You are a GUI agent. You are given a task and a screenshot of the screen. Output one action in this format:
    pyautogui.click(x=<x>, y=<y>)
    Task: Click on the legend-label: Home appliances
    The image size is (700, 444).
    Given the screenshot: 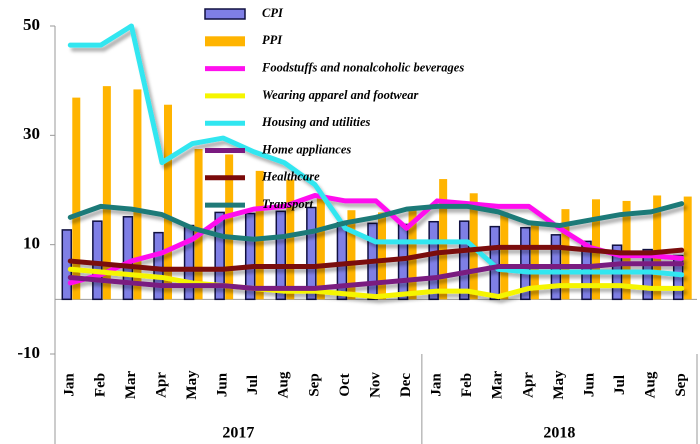 What is the action you would take?
    pyautogui.click(x=306, y=149)
    